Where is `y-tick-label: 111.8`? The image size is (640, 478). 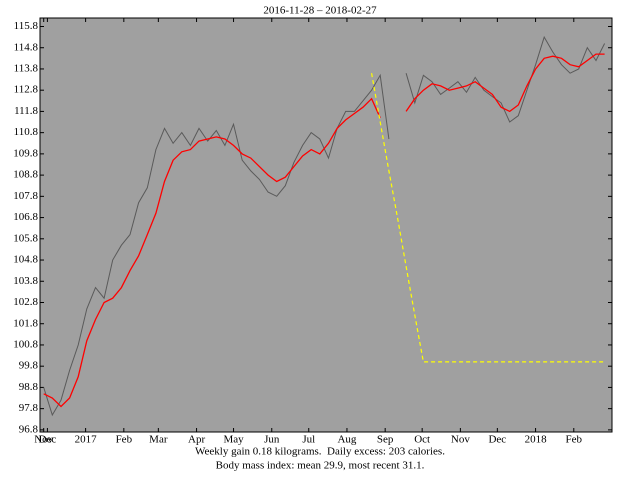
y-tick-label: 111.8 is located at coordinates (26, 111).